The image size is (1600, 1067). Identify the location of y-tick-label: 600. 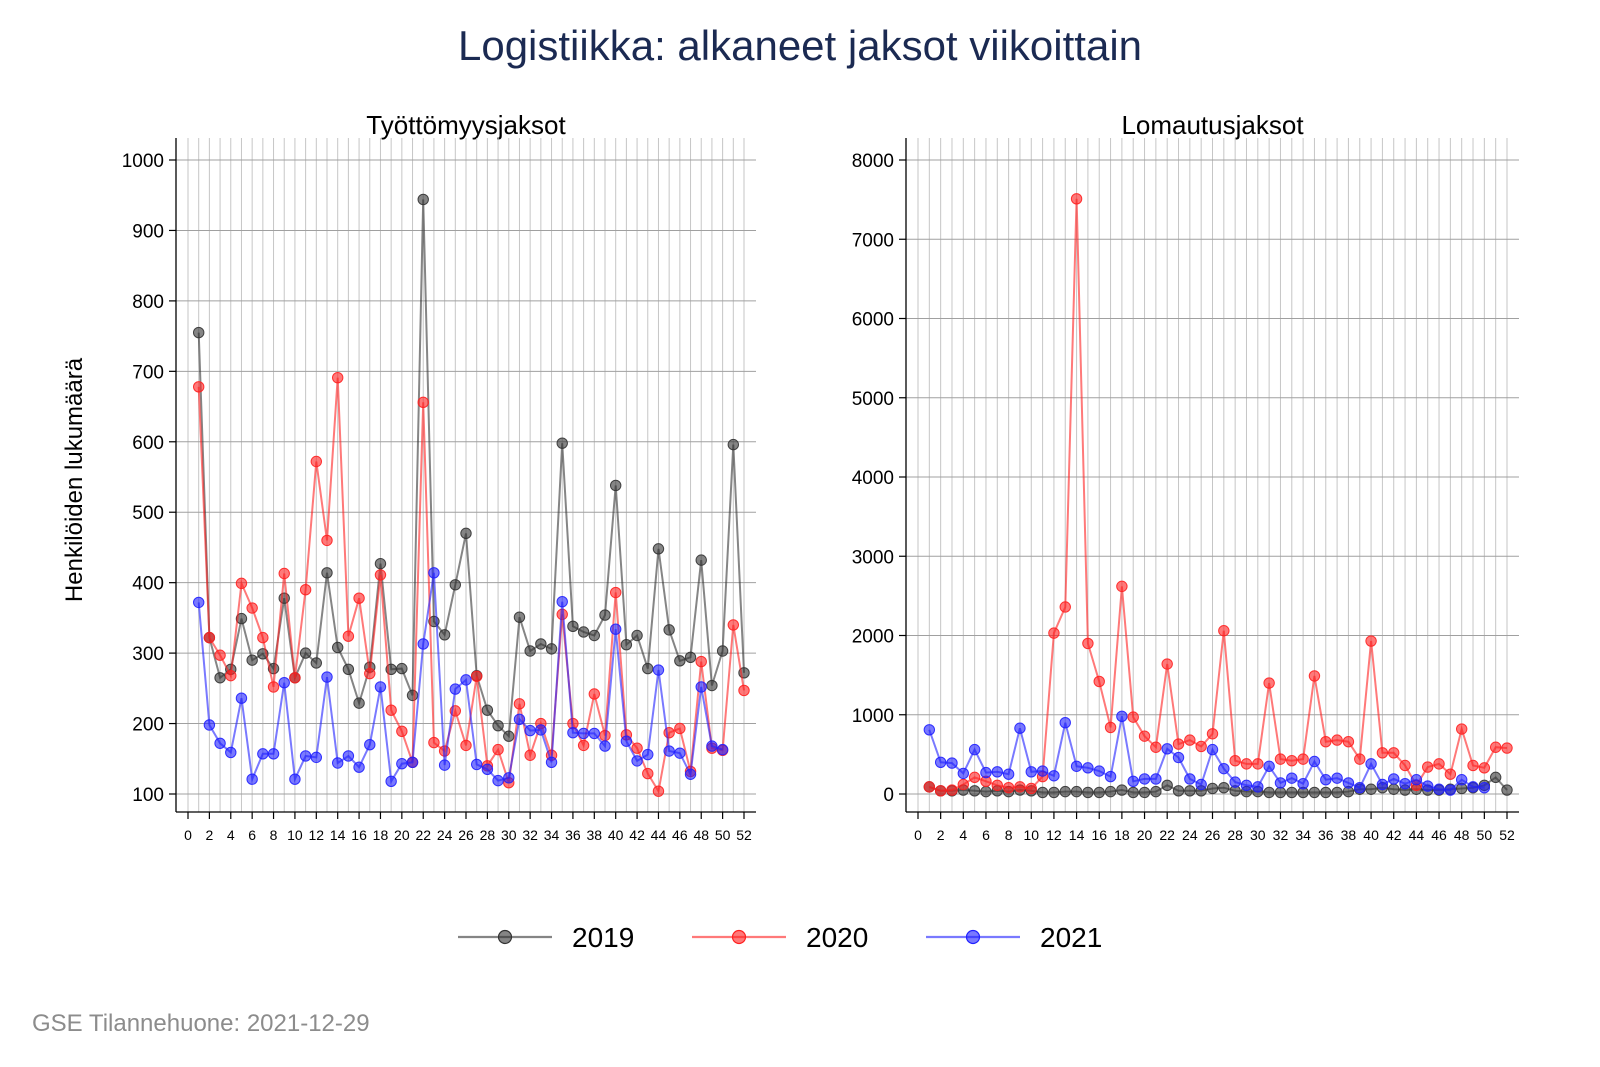
(148, 443).